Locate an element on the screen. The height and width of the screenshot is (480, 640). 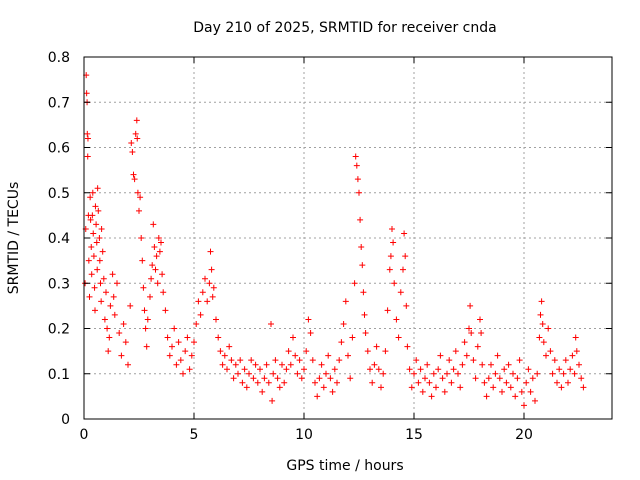
y-tick-label: 0.2 is located at coordinates (59, 330).